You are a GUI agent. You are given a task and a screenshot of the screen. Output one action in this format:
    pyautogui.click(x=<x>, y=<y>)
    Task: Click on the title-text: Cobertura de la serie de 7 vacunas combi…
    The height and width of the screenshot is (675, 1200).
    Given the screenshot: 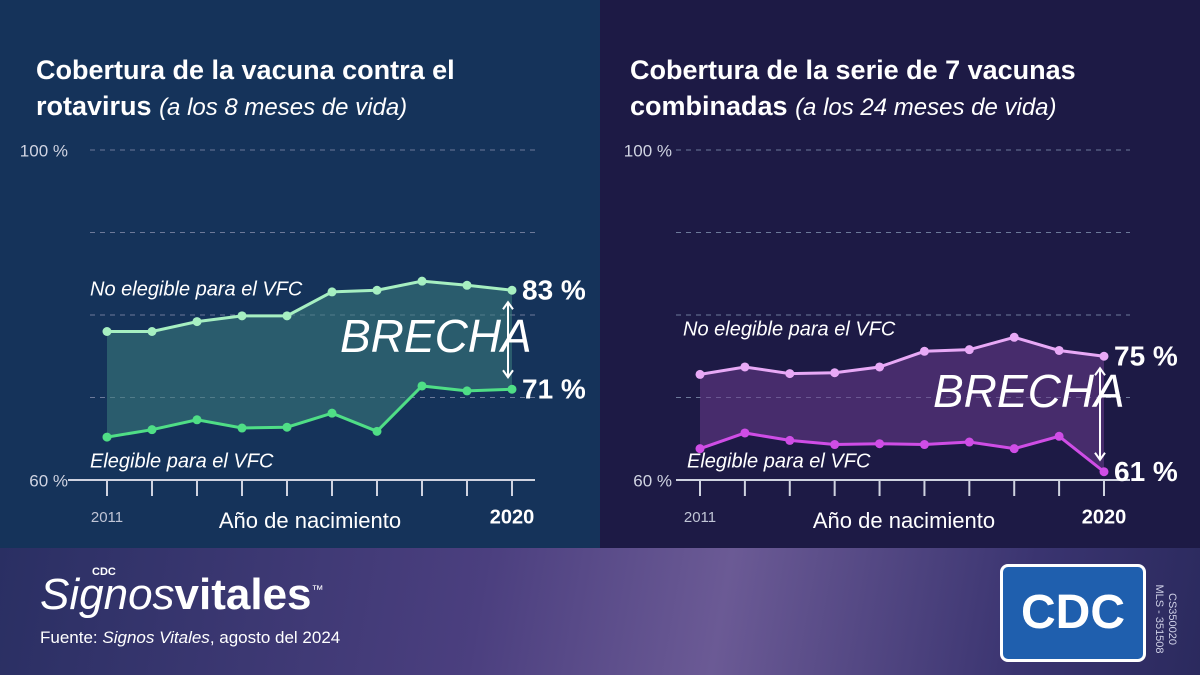 What is the action you would take?
    pyautogui.click(x=853, y=88)
    